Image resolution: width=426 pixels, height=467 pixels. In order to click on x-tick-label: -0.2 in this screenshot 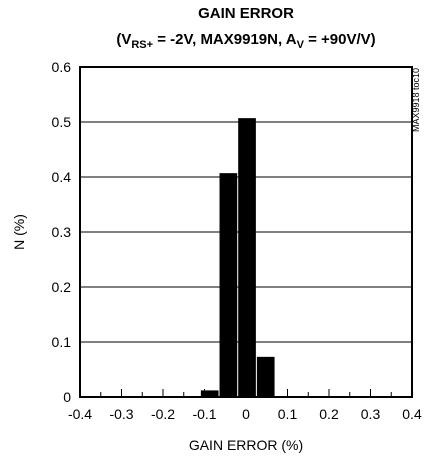, I will do `click(163, 414)`.